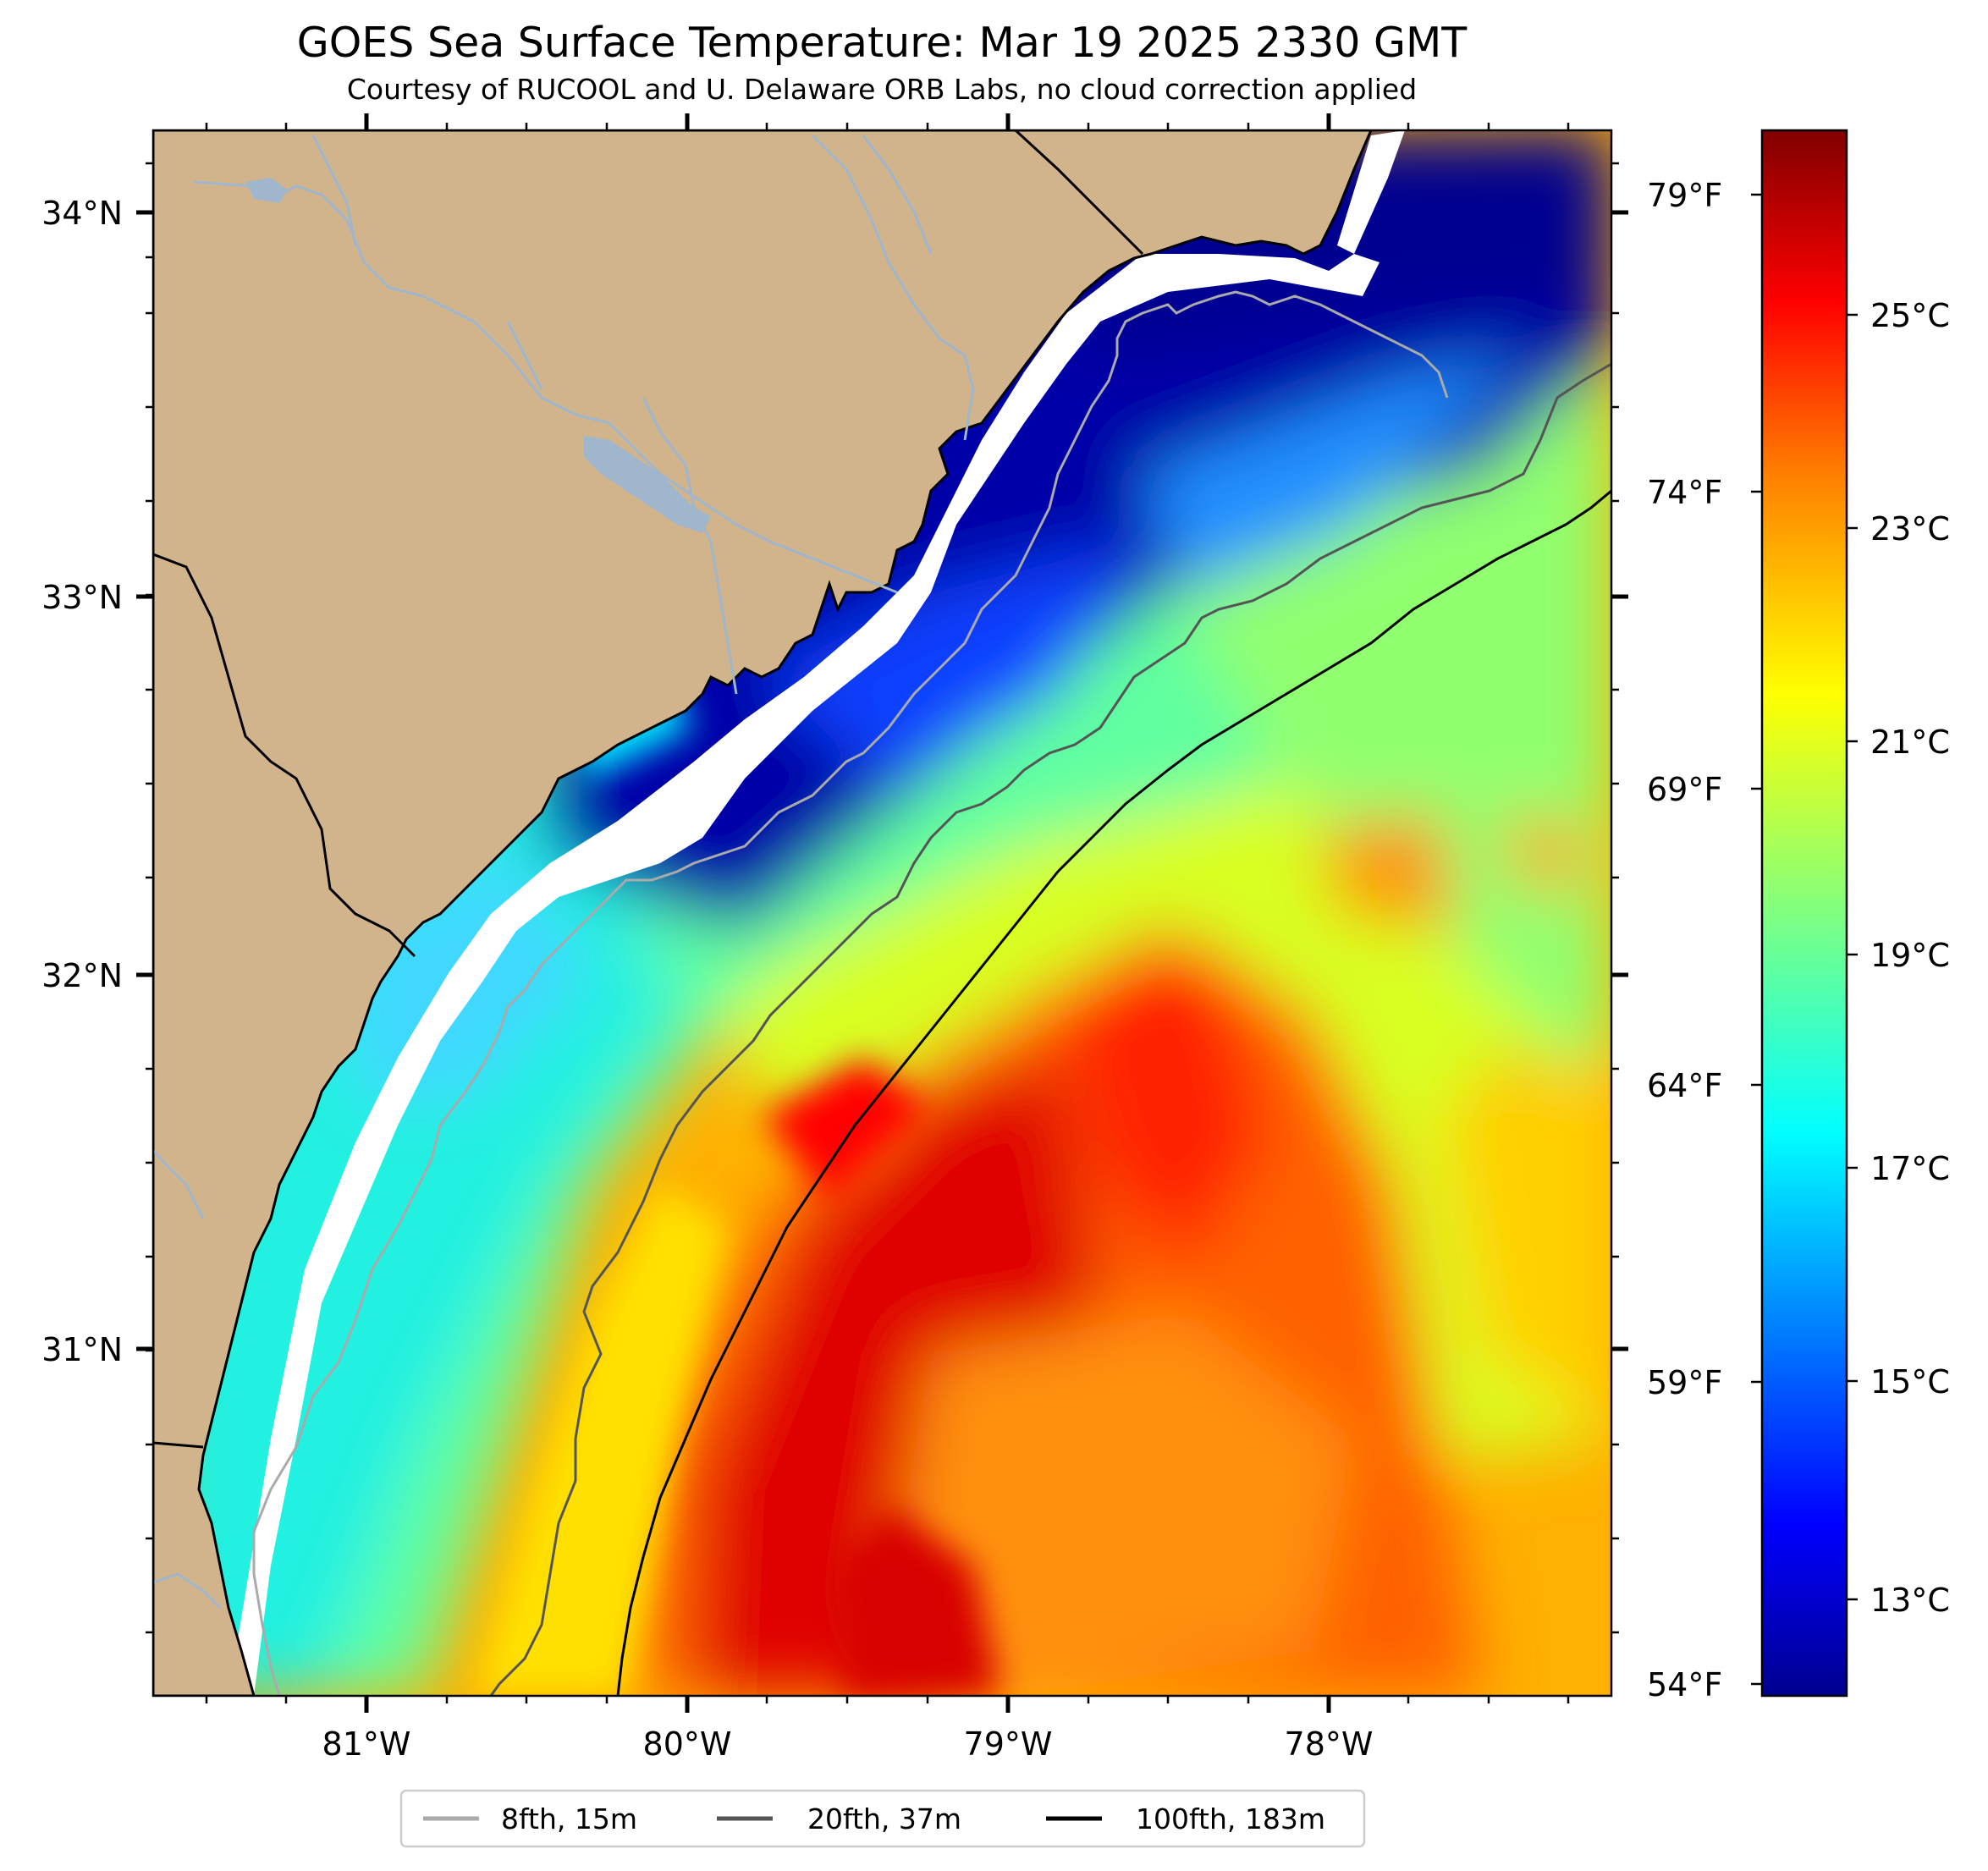  I want to click on lon-label: 80°W, so click(687, 1744).